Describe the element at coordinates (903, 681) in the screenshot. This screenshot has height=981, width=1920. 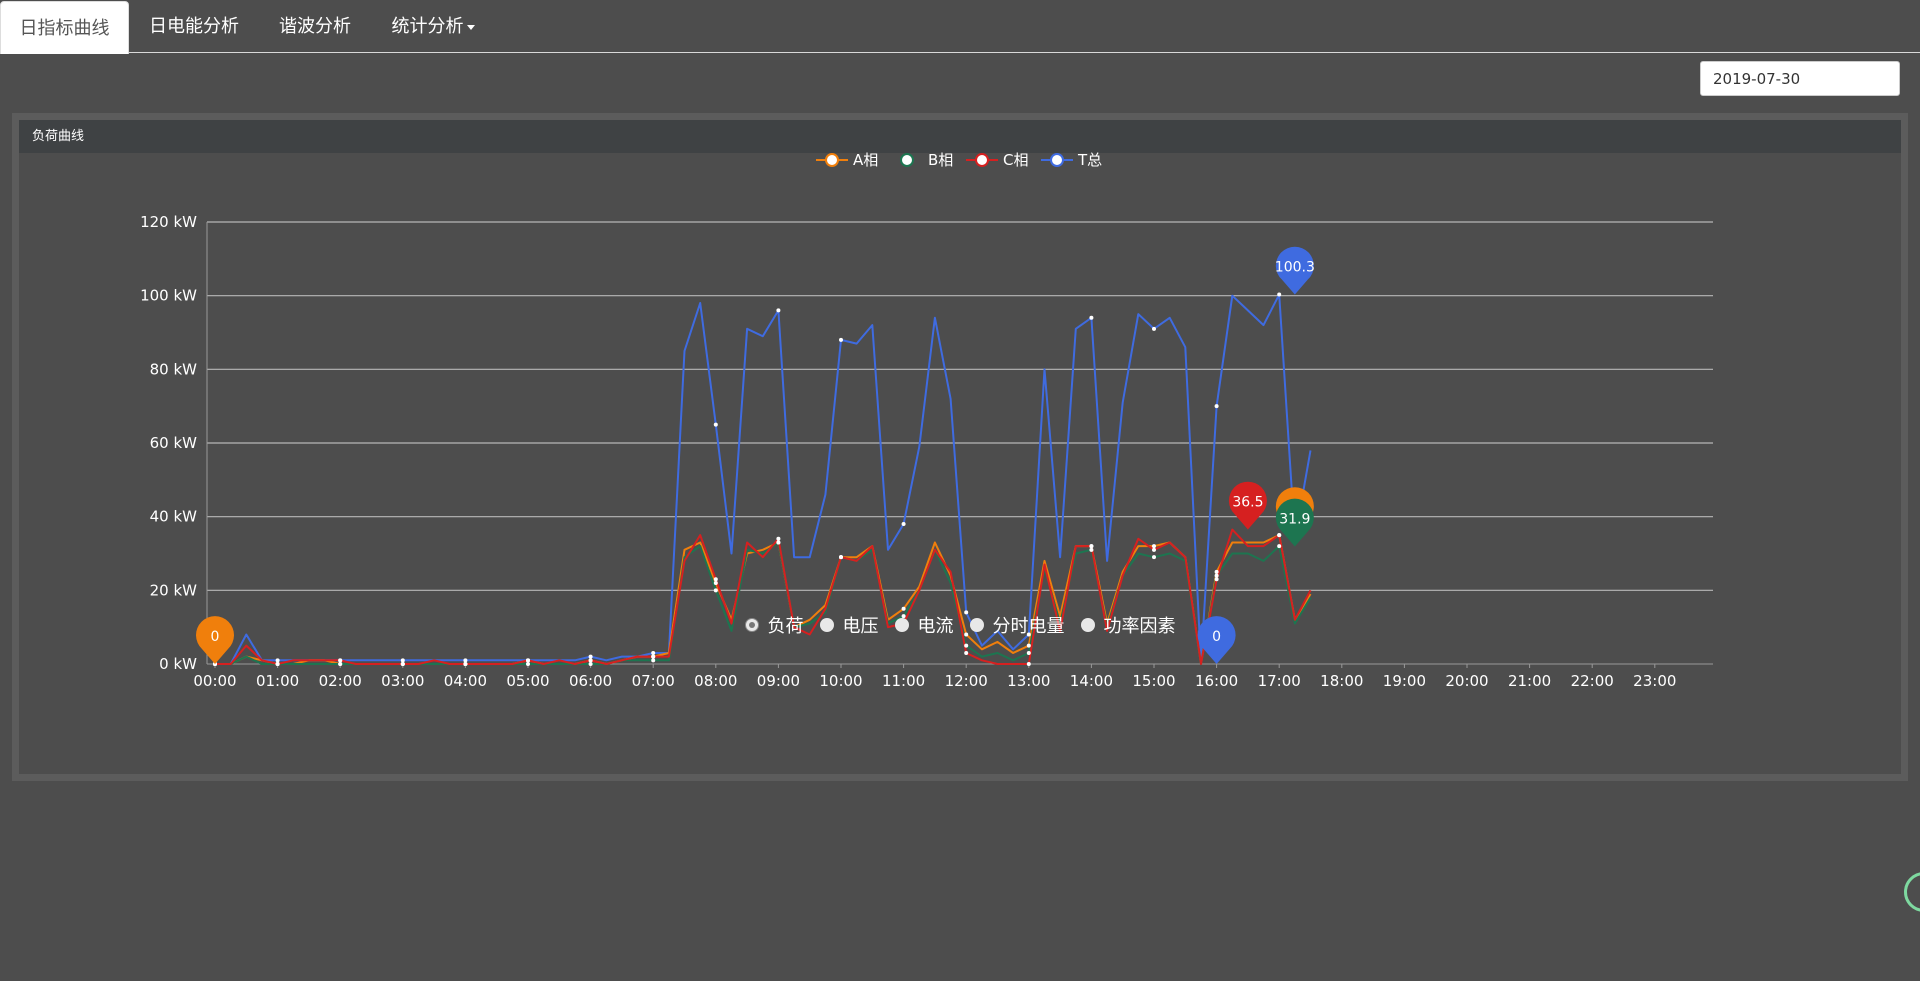
I see `x-tick-label: 11:00` at that location.